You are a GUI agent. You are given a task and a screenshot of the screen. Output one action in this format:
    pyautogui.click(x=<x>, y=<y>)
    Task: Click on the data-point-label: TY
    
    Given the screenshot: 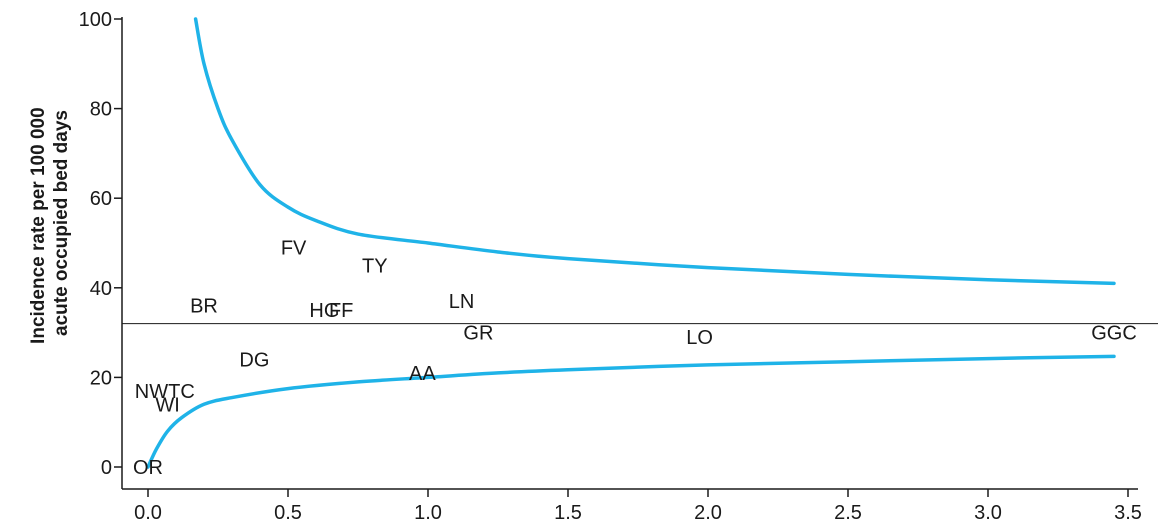 What is the action you would take?
    pyautogui.click(x=375, y=266)
    